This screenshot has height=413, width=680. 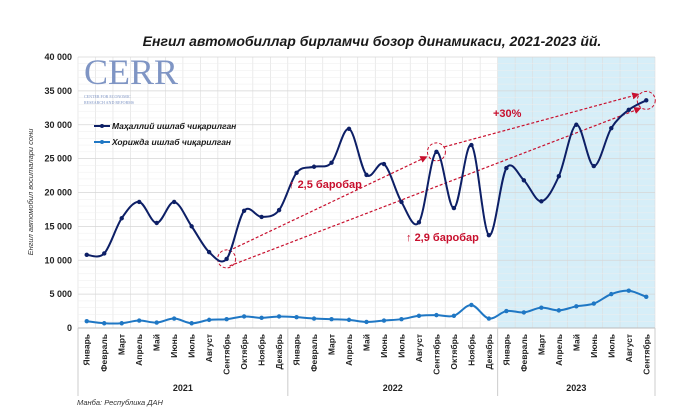 I want to click on annotation-30pct: +30%, so click(x=507, y=114).